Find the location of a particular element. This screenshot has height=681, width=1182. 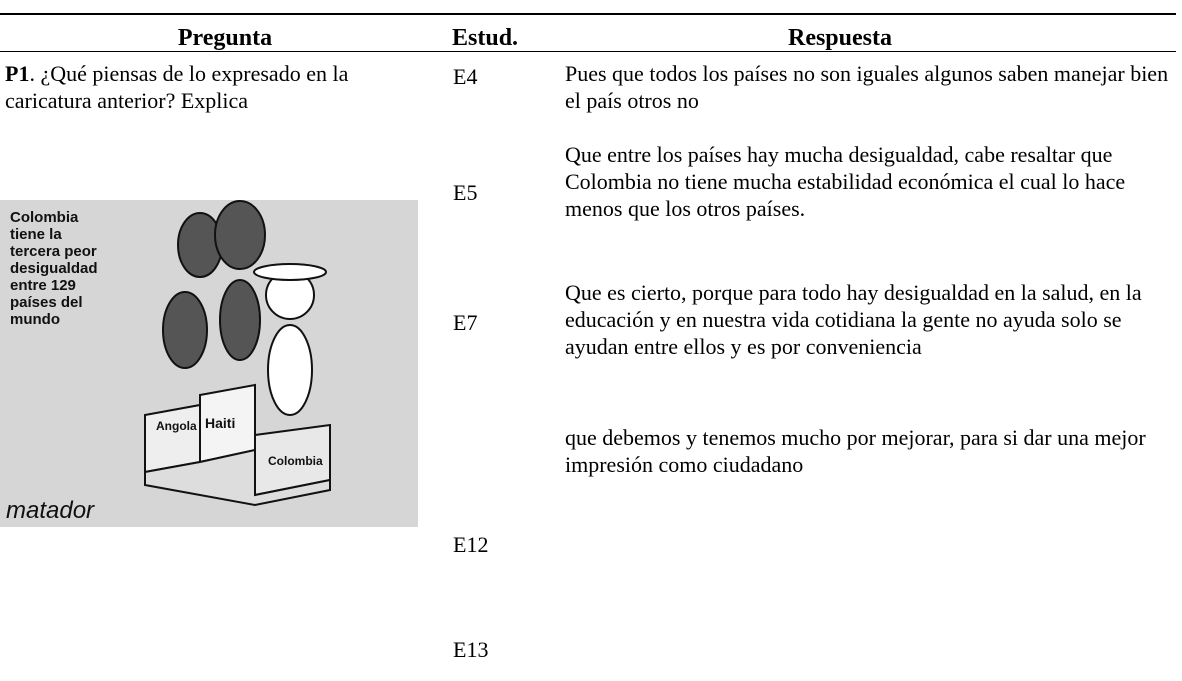

figures is located at coordinates (244, 308).